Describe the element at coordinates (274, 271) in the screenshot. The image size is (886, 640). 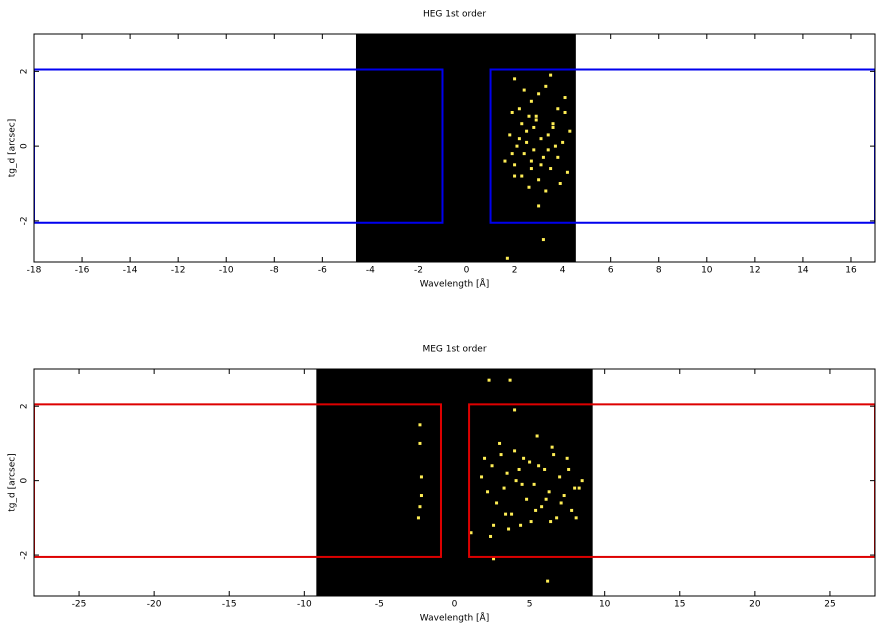
I see `x-tick-label: -8` at that location.